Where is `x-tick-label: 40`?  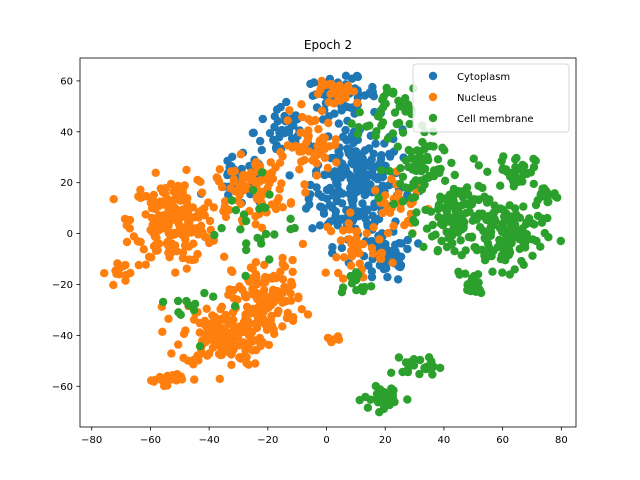 x-tick-label: 40 is located at coordinates (444, 440).